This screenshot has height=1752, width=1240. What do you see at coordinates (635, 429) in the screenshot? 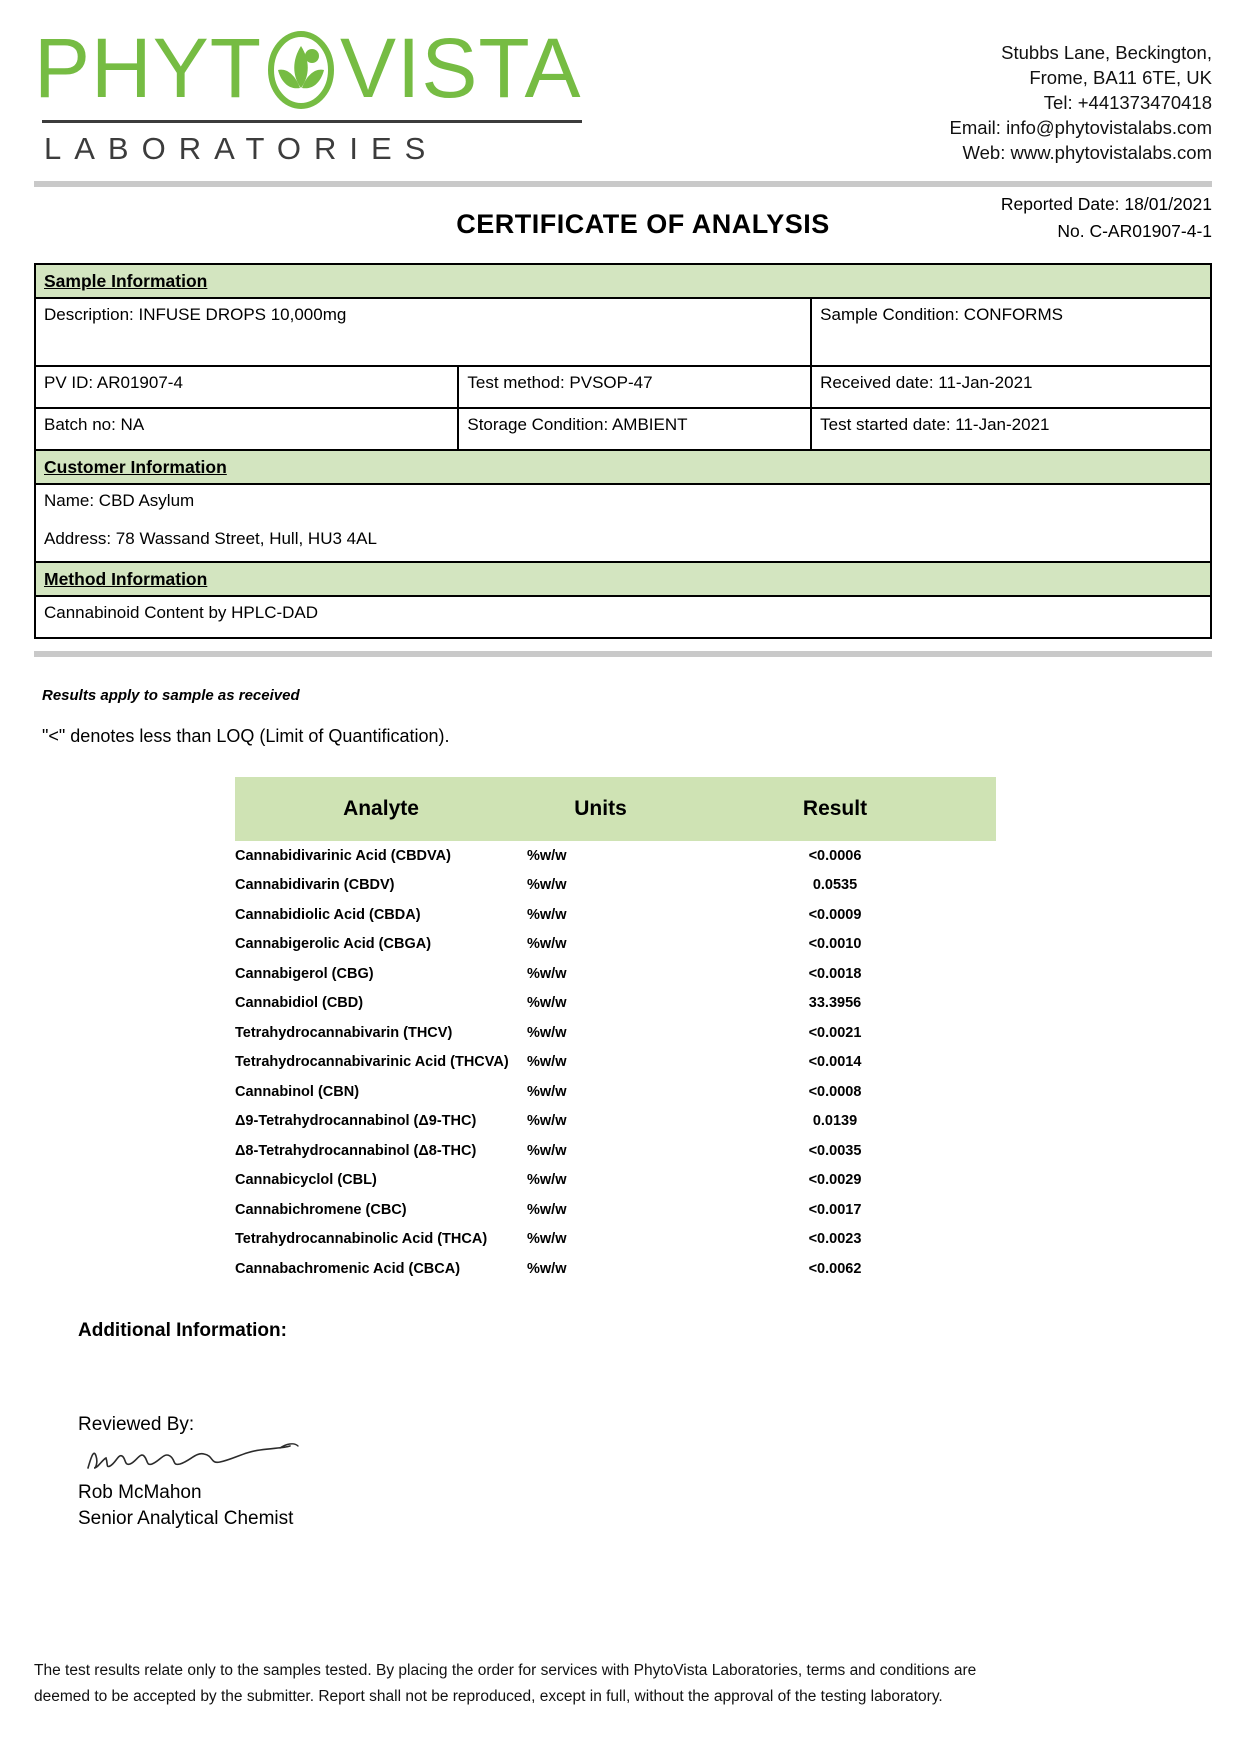
I see `storage-condition: Storage Condition: AMBIENT` at bounding box center [635, 429].